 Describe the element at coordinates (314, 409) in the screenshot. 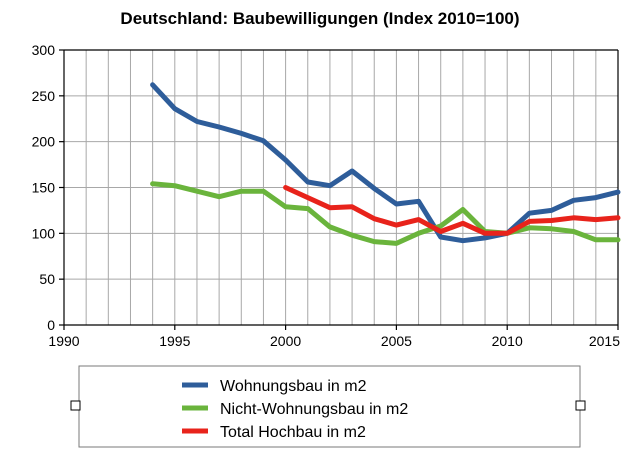

I see `legend-label-2: Nicht-Wohnungsbau in m2` at that location.